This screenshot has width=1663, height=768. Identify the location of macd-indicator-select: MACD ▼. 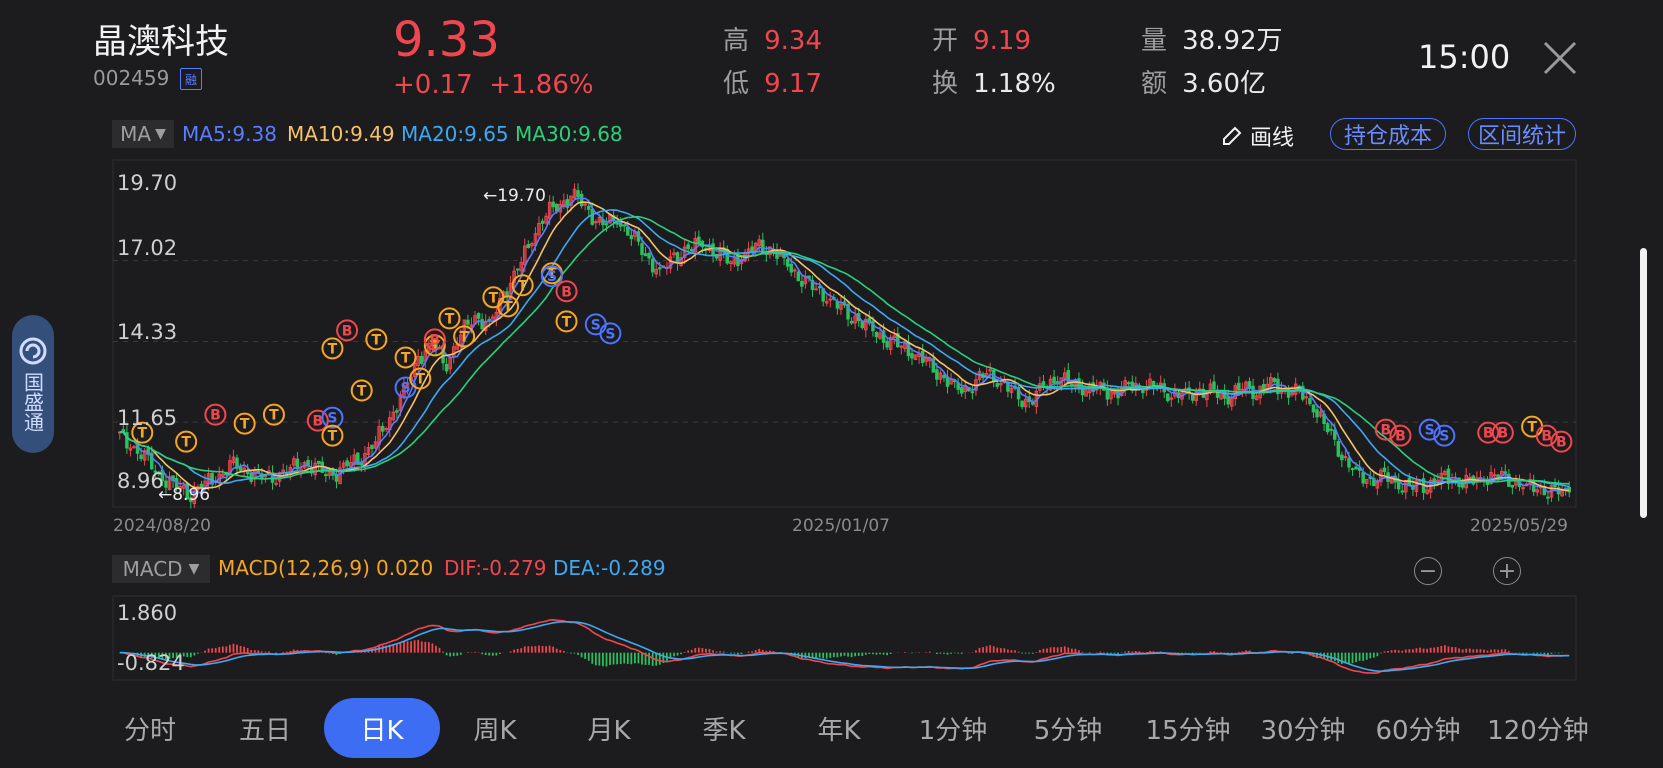
(161, 569).